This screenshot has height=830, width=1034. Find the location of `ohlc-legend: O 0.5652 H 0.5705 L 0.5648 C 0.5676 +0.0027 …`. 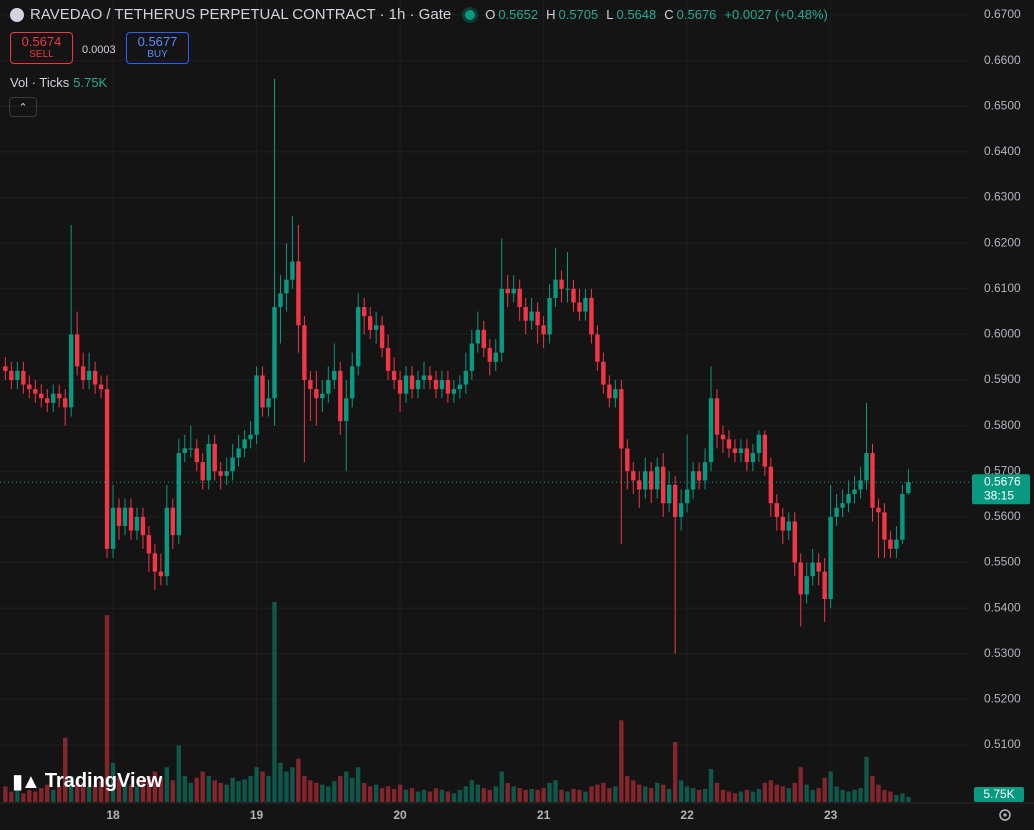

ohlc-legend: O 0.5652 H 0.5705 L 0.5648 C 0.5676 +0.0027 … is located at coordinates (656, 14).